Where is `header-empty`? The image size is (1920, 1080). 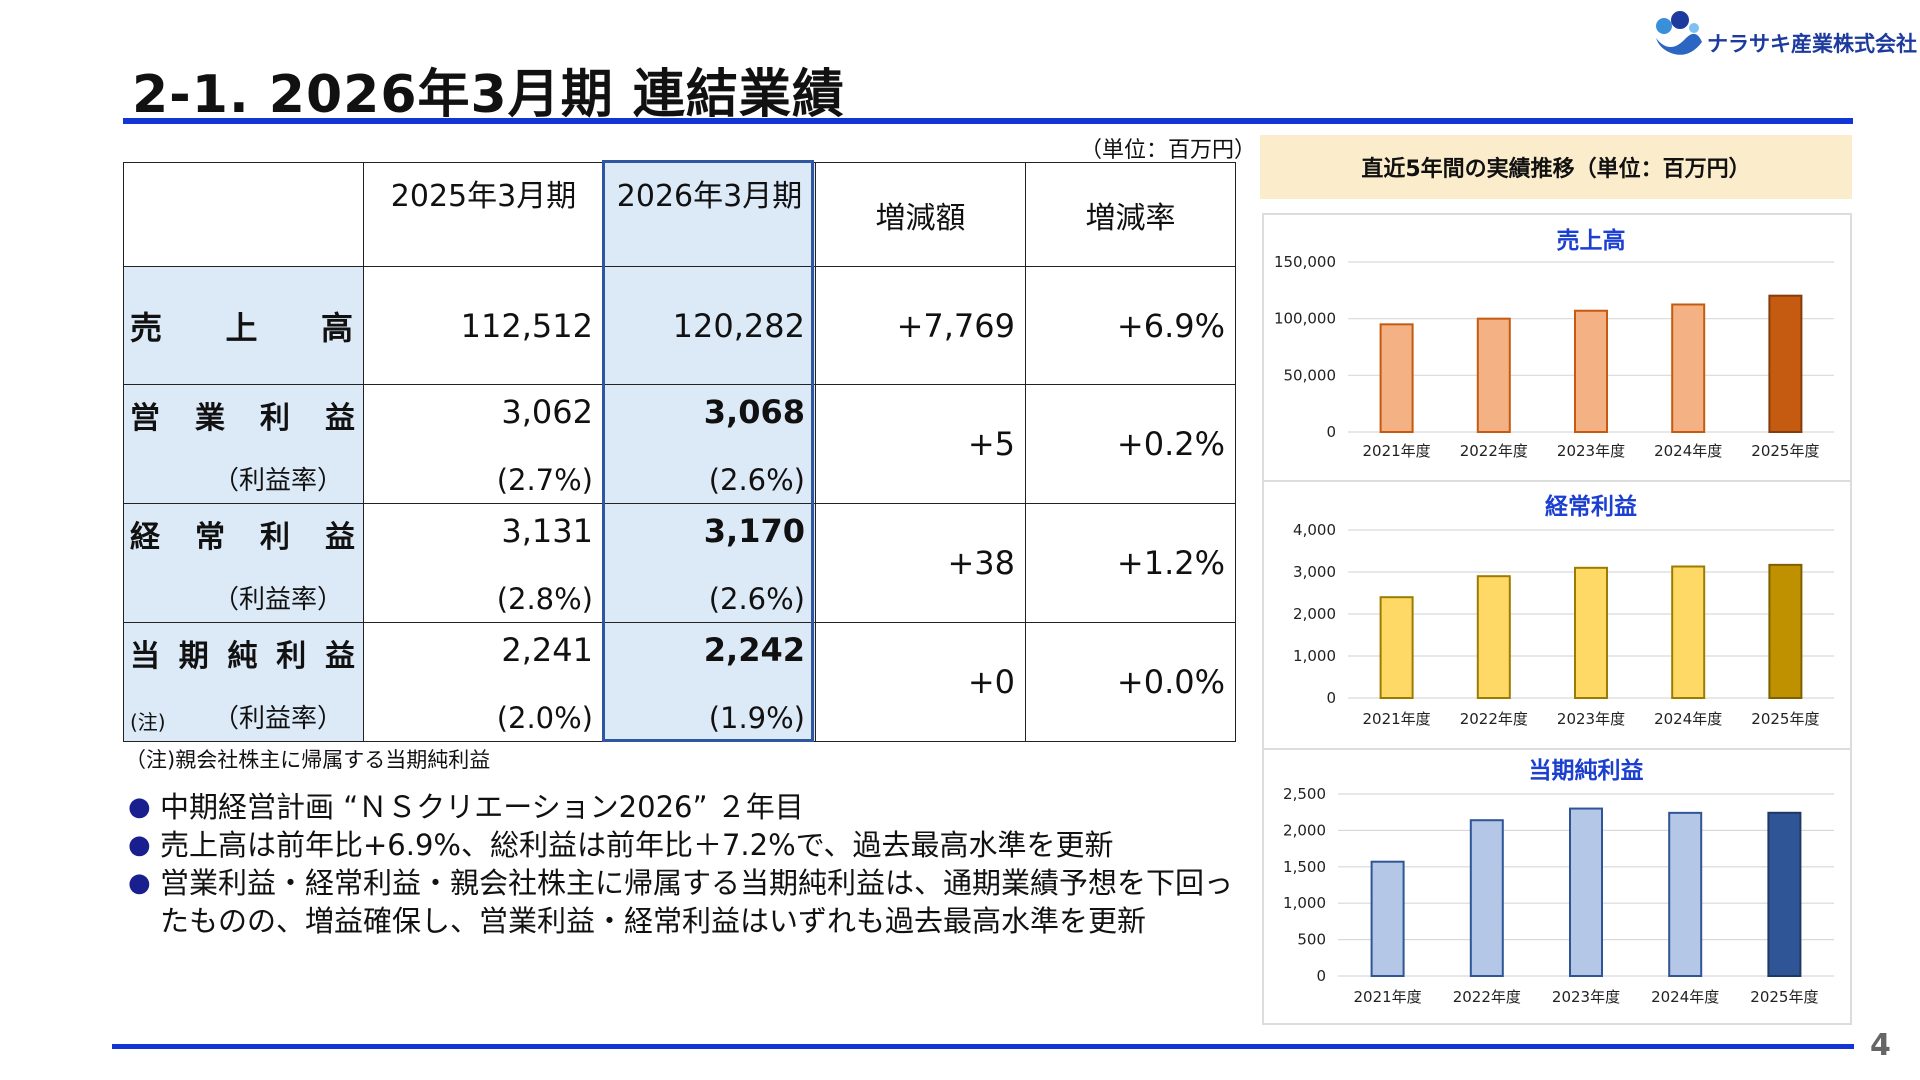
header-empty is located at coordinates (244, 215).